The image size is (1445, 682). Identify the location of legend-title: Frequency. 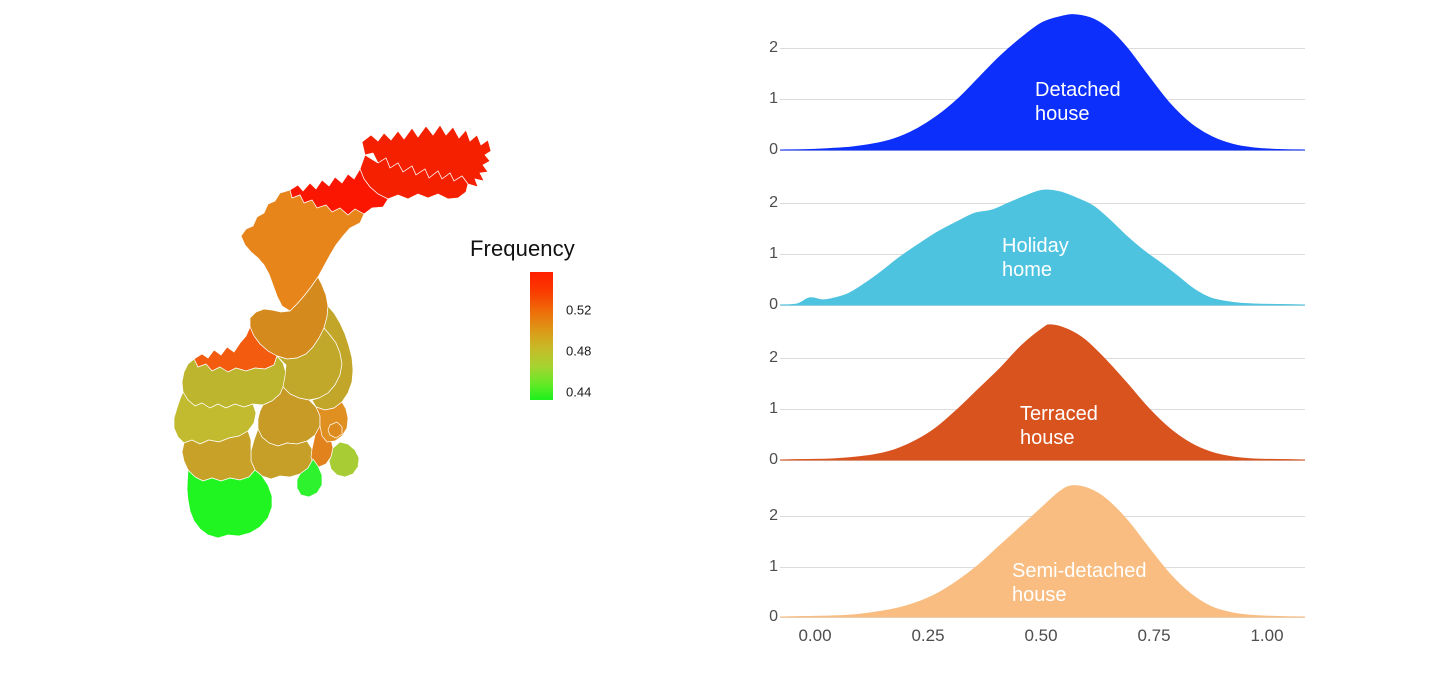
(522, 248).